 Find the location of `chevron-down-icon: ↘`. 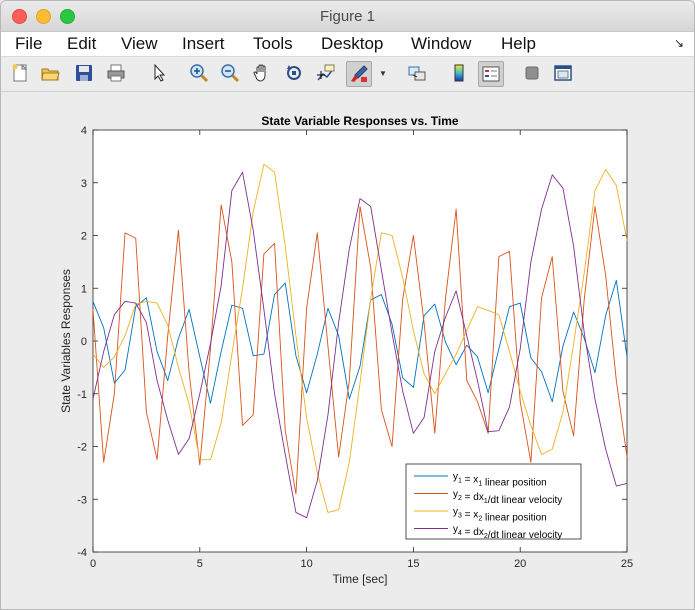

chevron-down-icon: ↘ is located at coordinates (678, 43).